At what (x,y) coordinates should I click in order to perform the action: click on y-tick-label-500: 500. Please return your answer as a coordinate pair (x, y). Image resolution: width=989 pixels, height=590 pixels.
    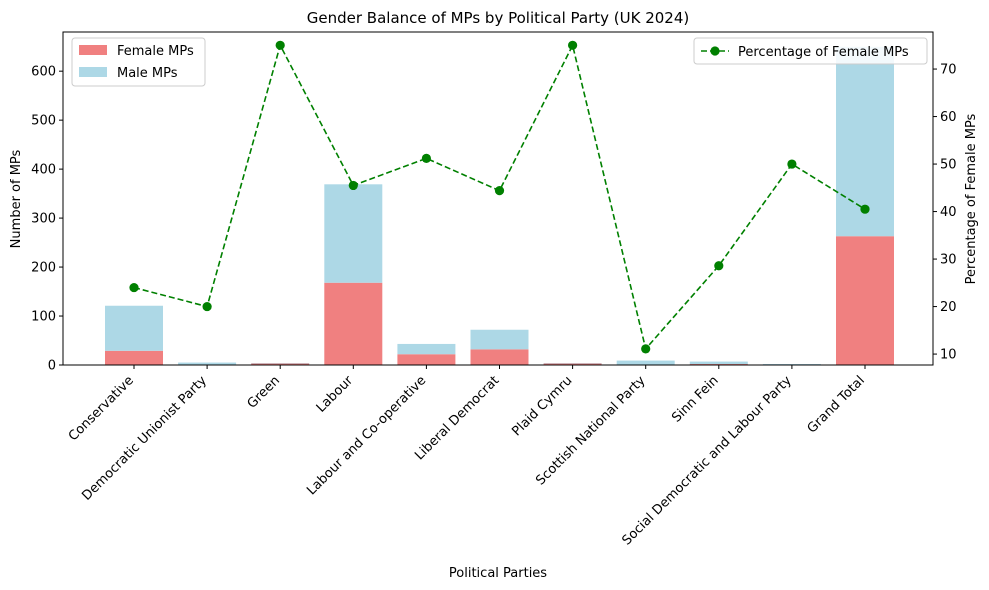
    Looking at the image, I should click on (43, 121).